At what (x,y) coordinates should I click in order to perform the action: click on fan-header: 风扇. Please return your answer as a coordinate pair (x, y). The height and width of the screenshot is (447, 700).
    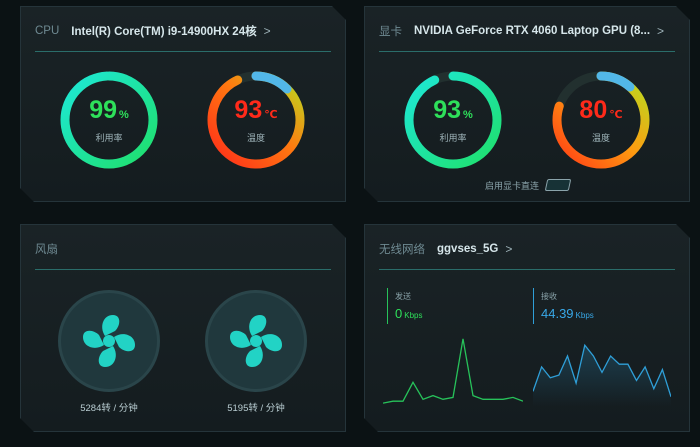
    Looking at the image, I should click on (52, 249).